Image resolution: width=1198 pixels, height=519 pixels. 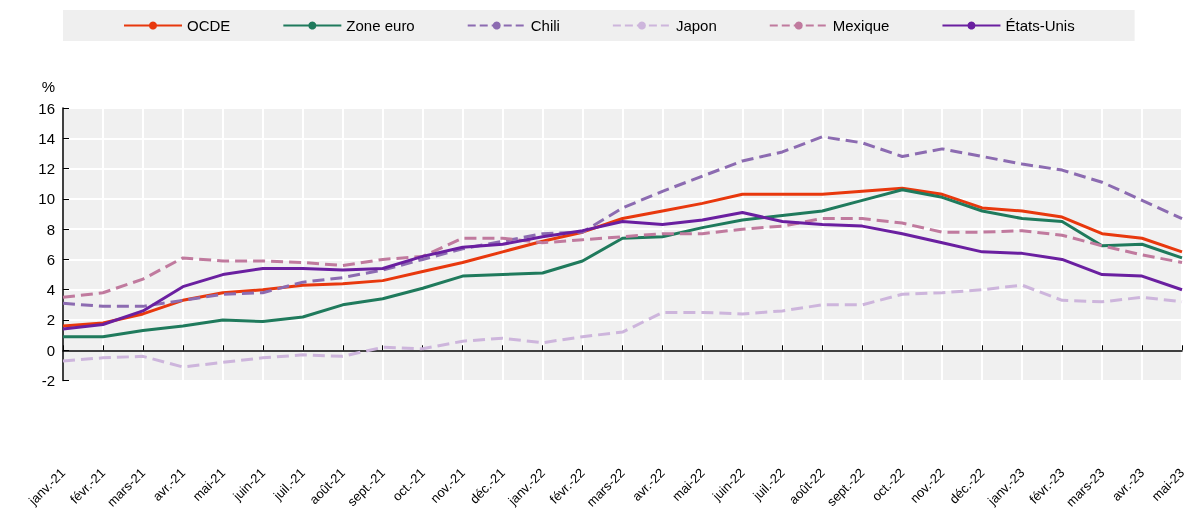 What do you see at coordinates (50, 259) in the screenshot?
I see `y-tick-label: 6` at bounding box center [50, 259].